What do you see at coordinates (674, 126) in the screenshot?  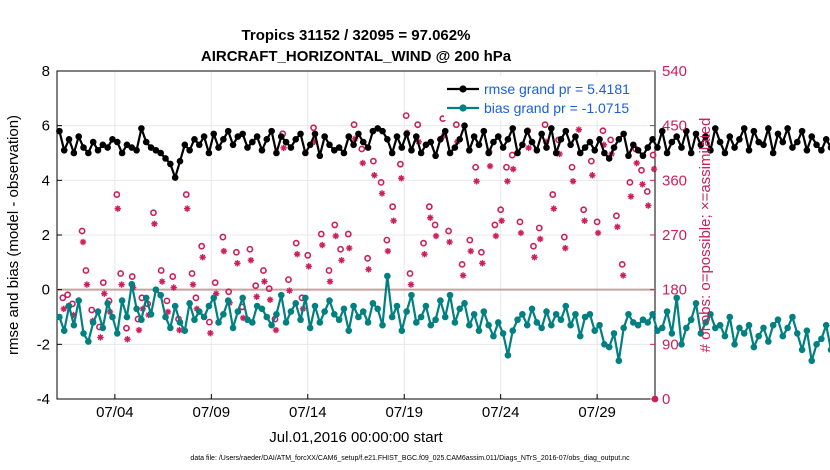 I see `y-right-tick-label: 450` at bounding box center [674, 126].